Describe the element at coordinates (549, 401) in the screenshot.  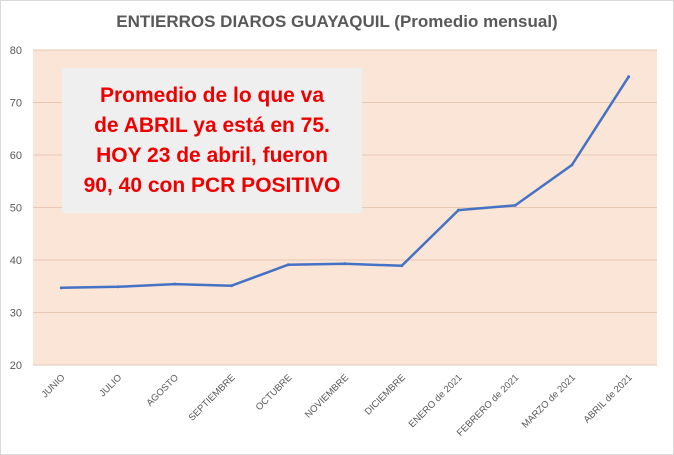
I see `x-tick-label: MARZO de 2021` at that location.